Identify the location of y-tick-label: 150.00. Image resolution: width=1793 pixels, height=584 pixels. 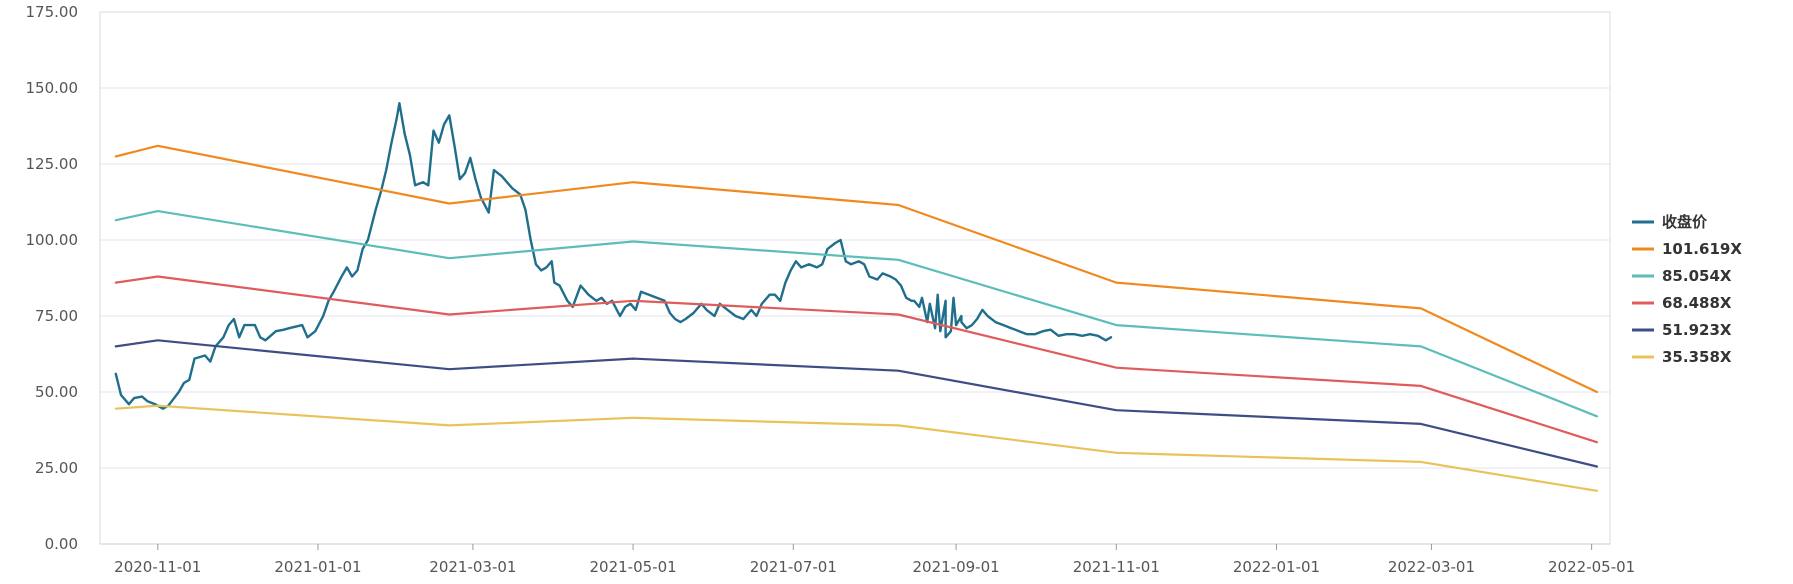
(52, 88).